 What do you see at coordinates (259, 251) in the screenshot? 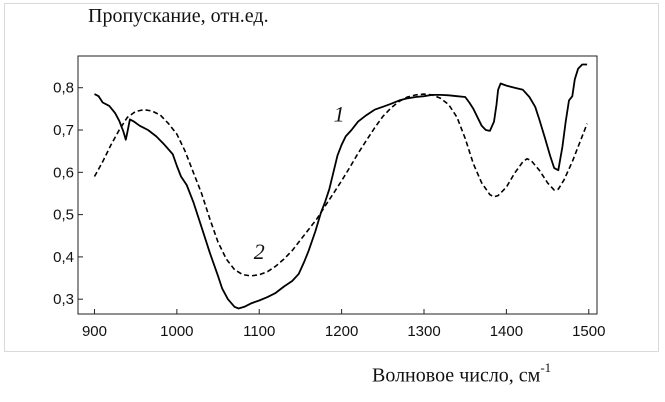
I see `series-2-label: 2` at bounding box center [259, 251].